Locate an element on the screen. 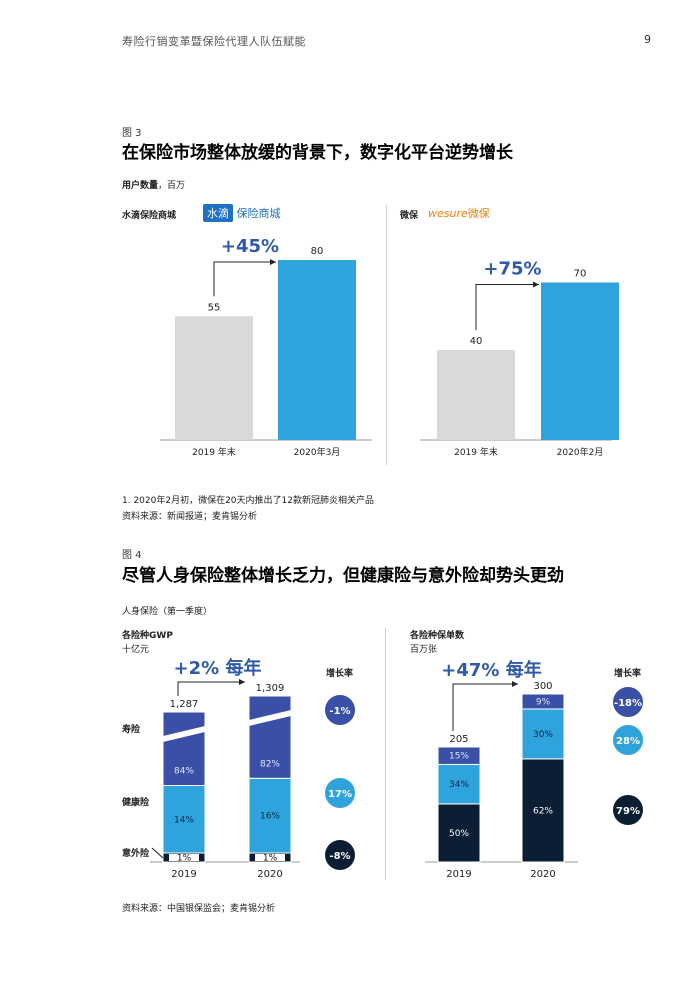  fig3-panel1-name: 水滴保险商城 is located at coordinates (149, 216).